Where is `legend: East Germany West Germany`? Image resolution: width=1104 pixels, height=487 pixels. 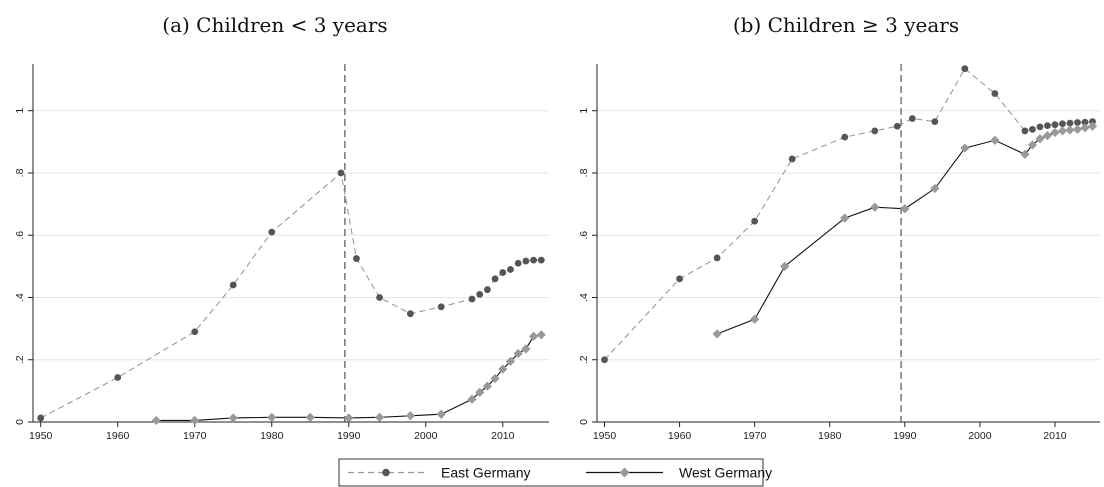
legend: East Germany West Germany is located at coordinates (555, 472).